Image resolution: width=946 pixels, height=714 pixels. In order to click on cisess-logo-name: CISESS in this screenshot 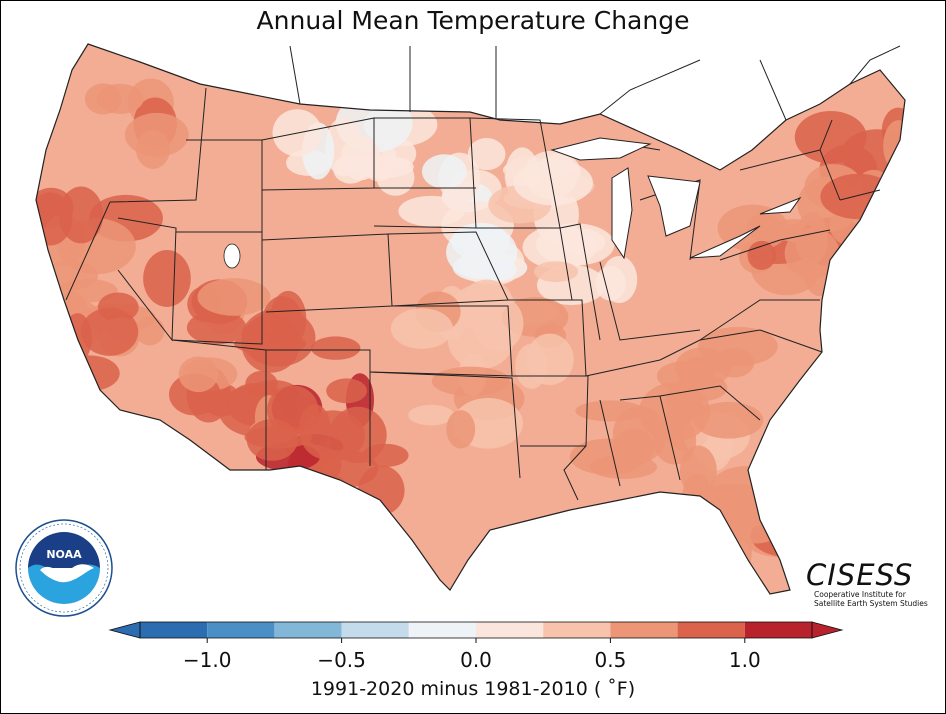, I will do `click(860, 575)`.